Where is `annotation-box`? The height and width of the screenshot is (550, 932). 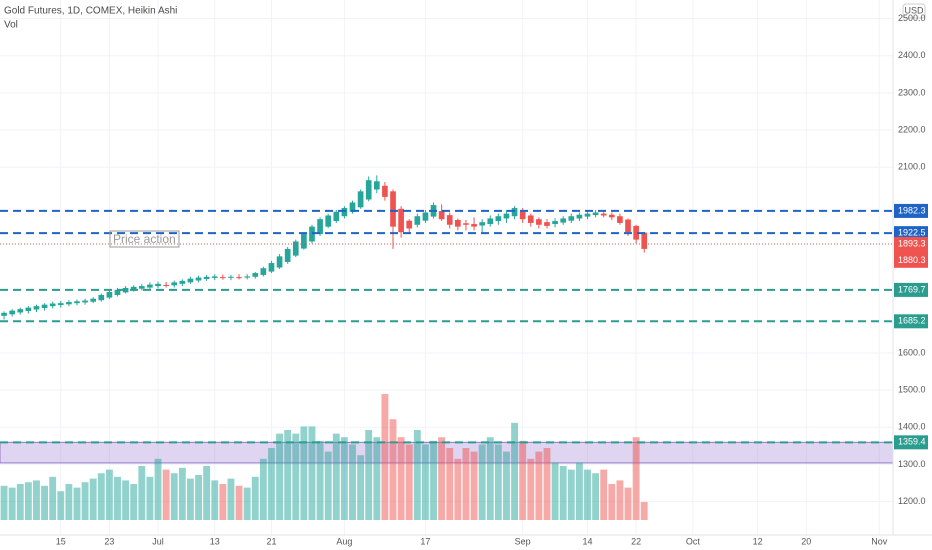
annotation-box is located at coordinates (144, 239).